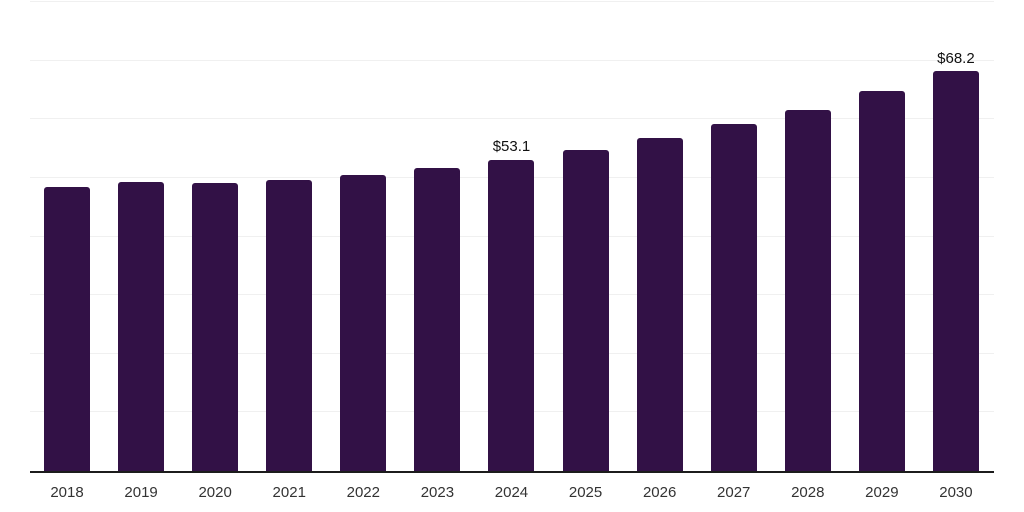  Describe the element at coordinates (437, 319) in the screenshot. I see `bar-2023` at that location.